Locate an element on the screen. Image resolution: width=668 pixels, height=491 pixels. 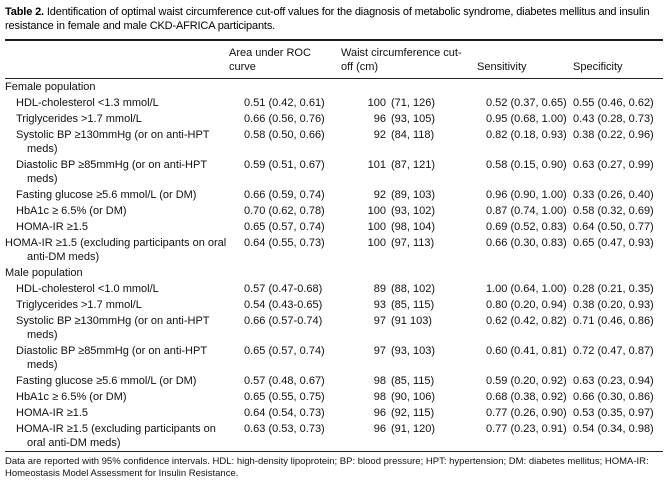
auc-cell: 0.57 (0.48, 0.67) is located at coordinates (284, 381).